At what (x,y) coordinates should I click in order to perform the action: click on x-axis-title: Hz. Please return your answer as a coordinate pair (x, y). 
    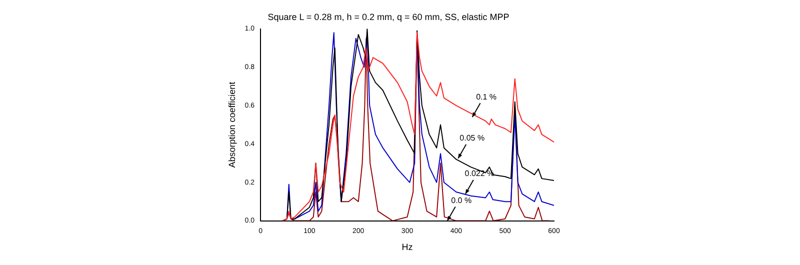
    Looking at the image, I should click on (408, 247).